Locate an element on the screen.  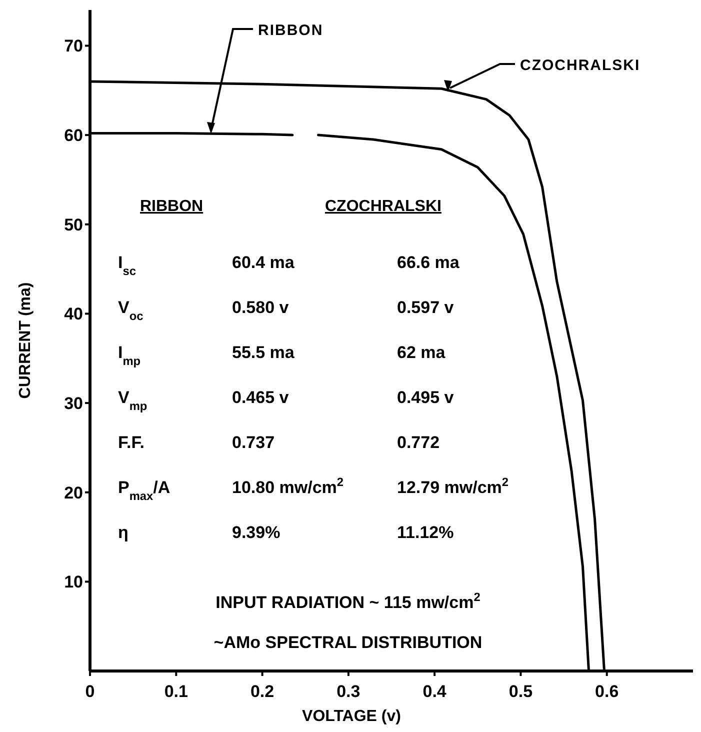
annotation: 0.597 v is located at coordinates (425, 307).